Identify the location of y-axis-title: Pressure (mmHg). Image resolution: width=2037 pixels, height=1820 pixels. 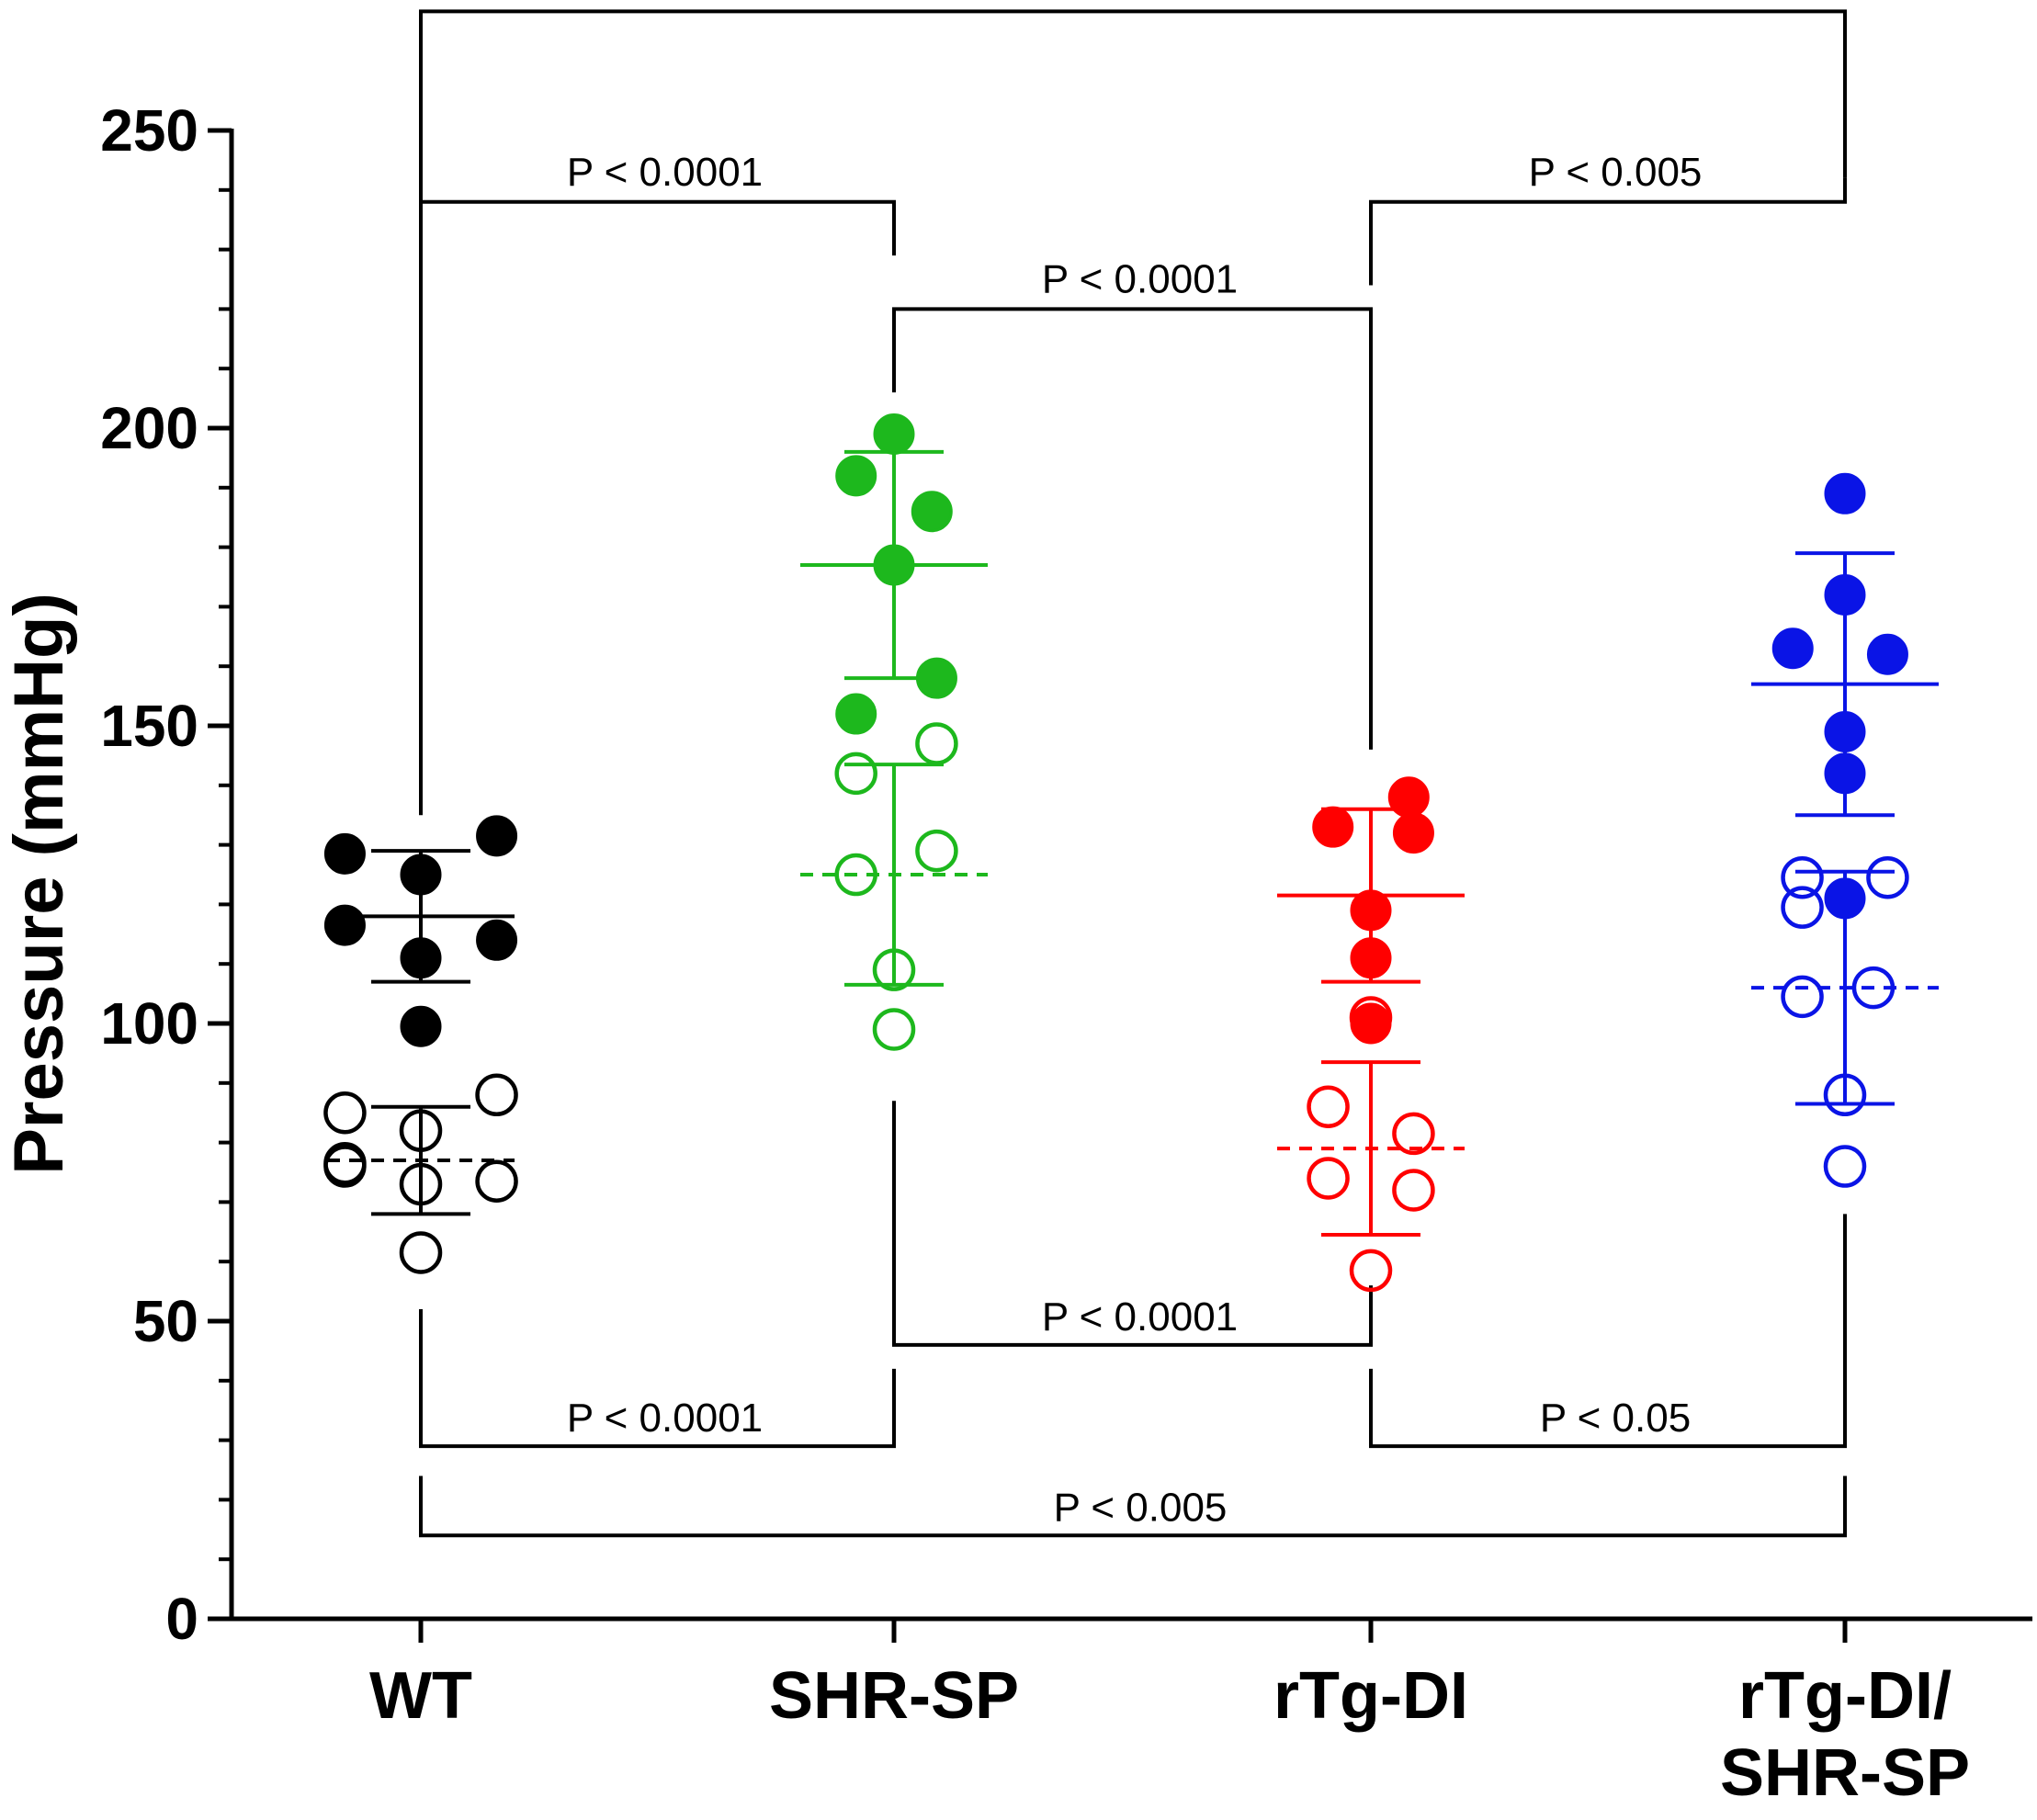
(39, 884).